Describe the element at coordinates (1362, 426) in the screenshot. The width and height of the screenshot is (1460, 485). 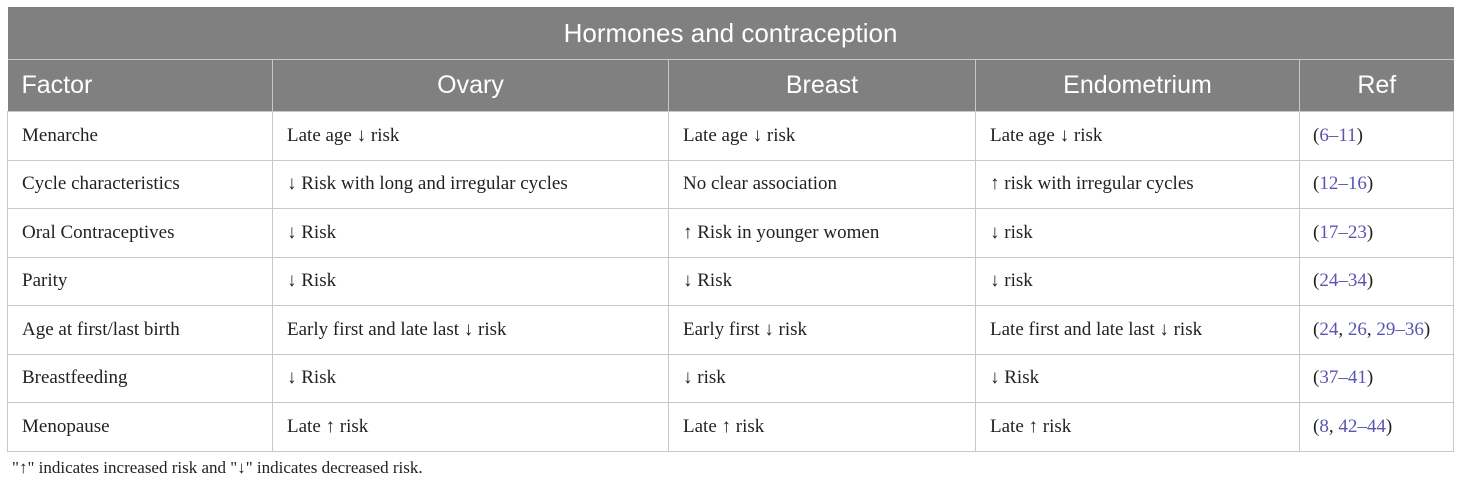
I see `reference-link: 42–44` at that location.